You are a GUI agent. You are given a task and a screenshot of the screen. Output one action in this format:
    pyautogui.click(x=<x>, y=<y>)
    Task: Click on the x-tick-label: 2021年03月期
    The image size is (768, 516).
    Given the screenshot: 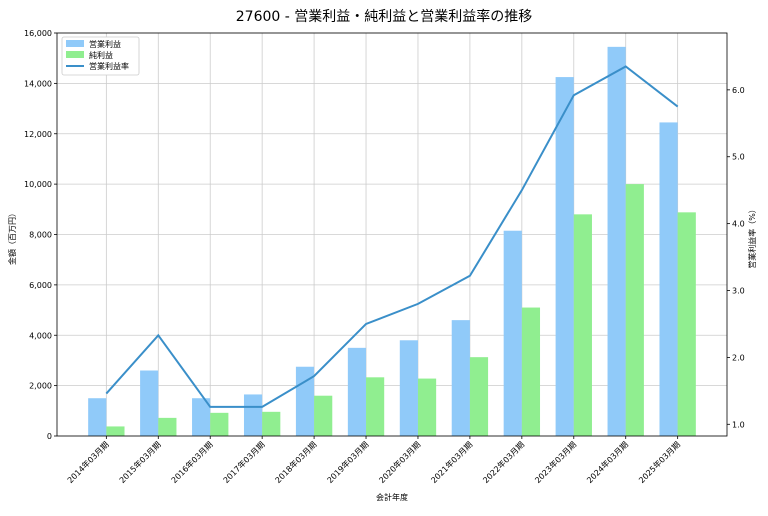 What is the action you would take?
    pyautogui.click(x=452, y=462)
    